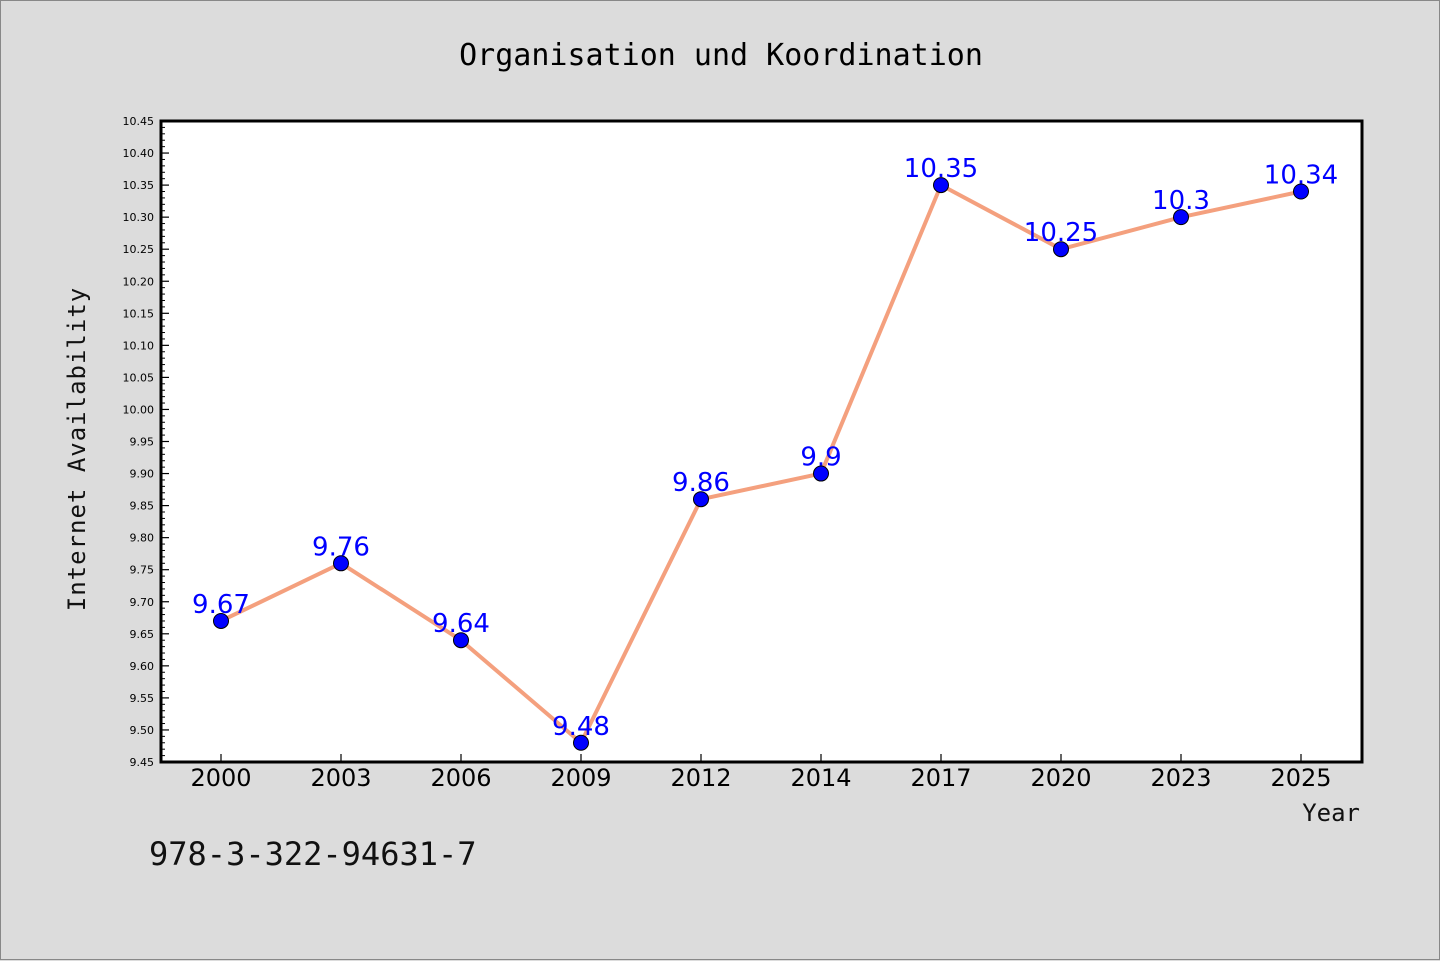 This screenshot has width=1440, height=961. What do you see at coordinates (139, 377) in the screenshot?
I see `y-tick-label: 10.05` at bounding box center [139, 377].